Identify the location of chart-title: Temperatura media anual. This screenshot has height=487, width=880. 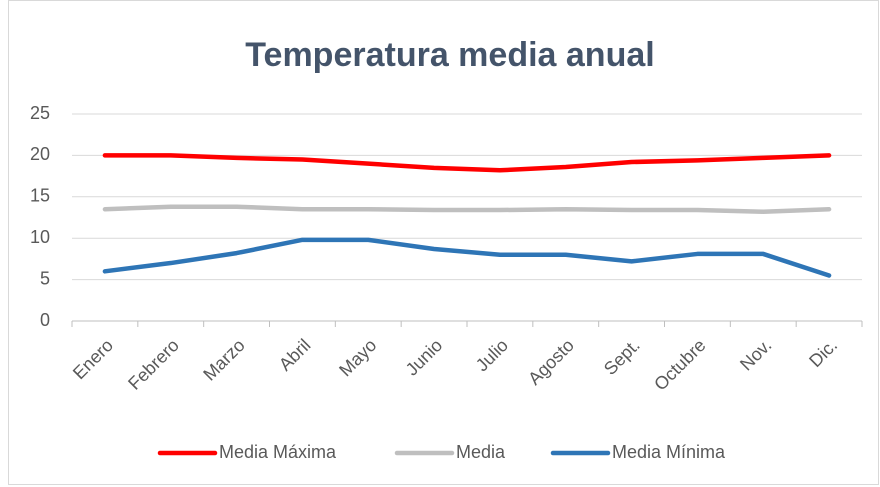
(449, 55).